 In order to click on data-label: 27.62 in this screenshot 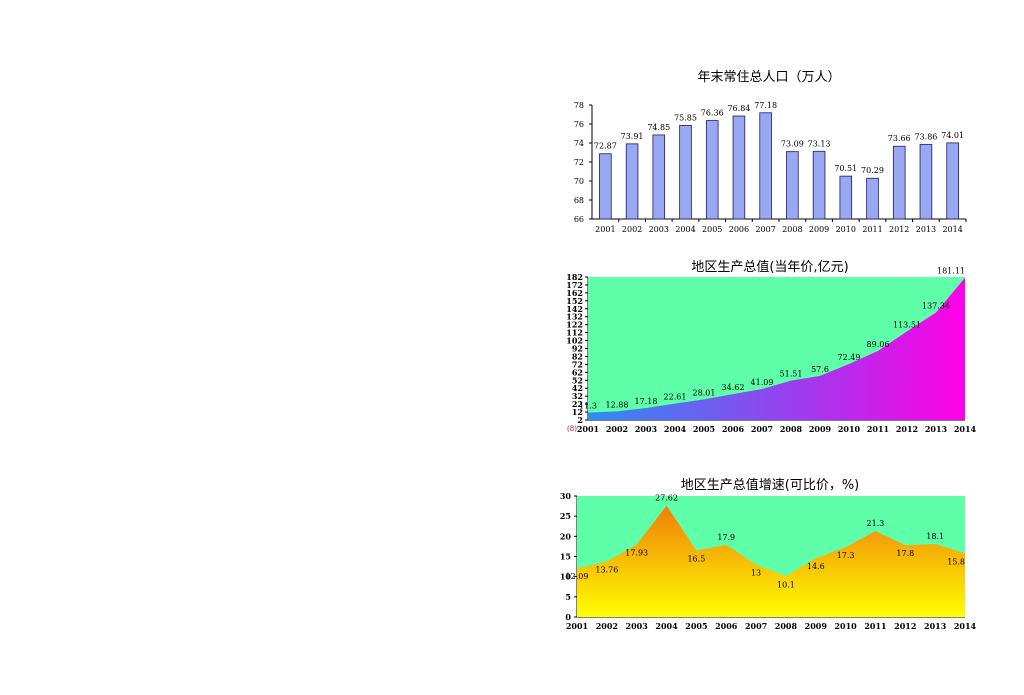, I will do `click(666, 498)`.